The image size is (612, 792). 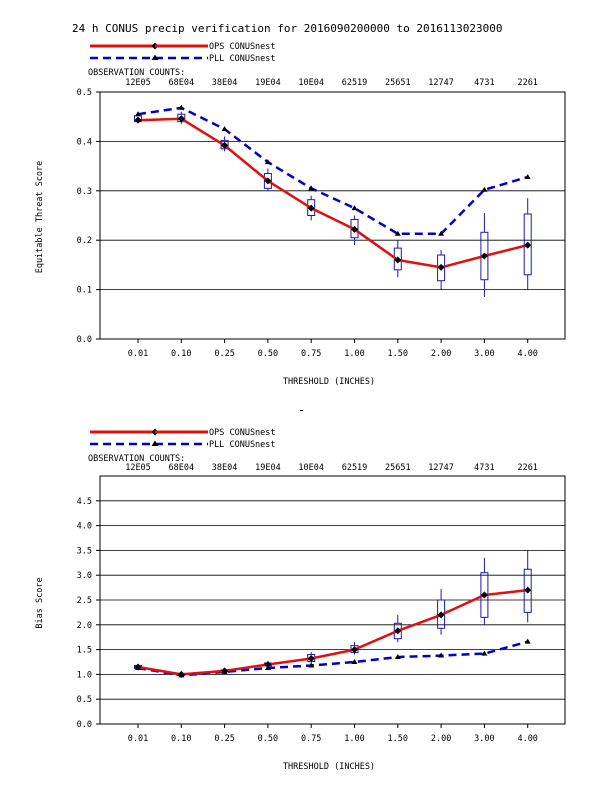 I want to click on x-tick-label: 0.01, so click(x=138, y=354).